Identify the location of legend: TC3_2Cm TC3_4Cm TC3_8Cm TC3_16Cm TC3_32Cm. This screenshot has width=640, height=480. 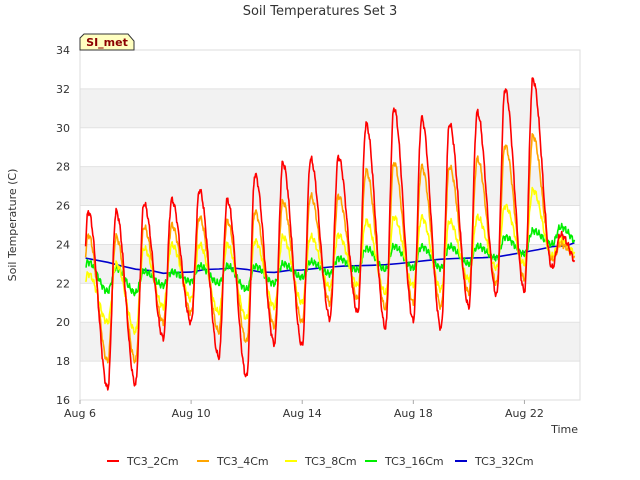
(320, 461).